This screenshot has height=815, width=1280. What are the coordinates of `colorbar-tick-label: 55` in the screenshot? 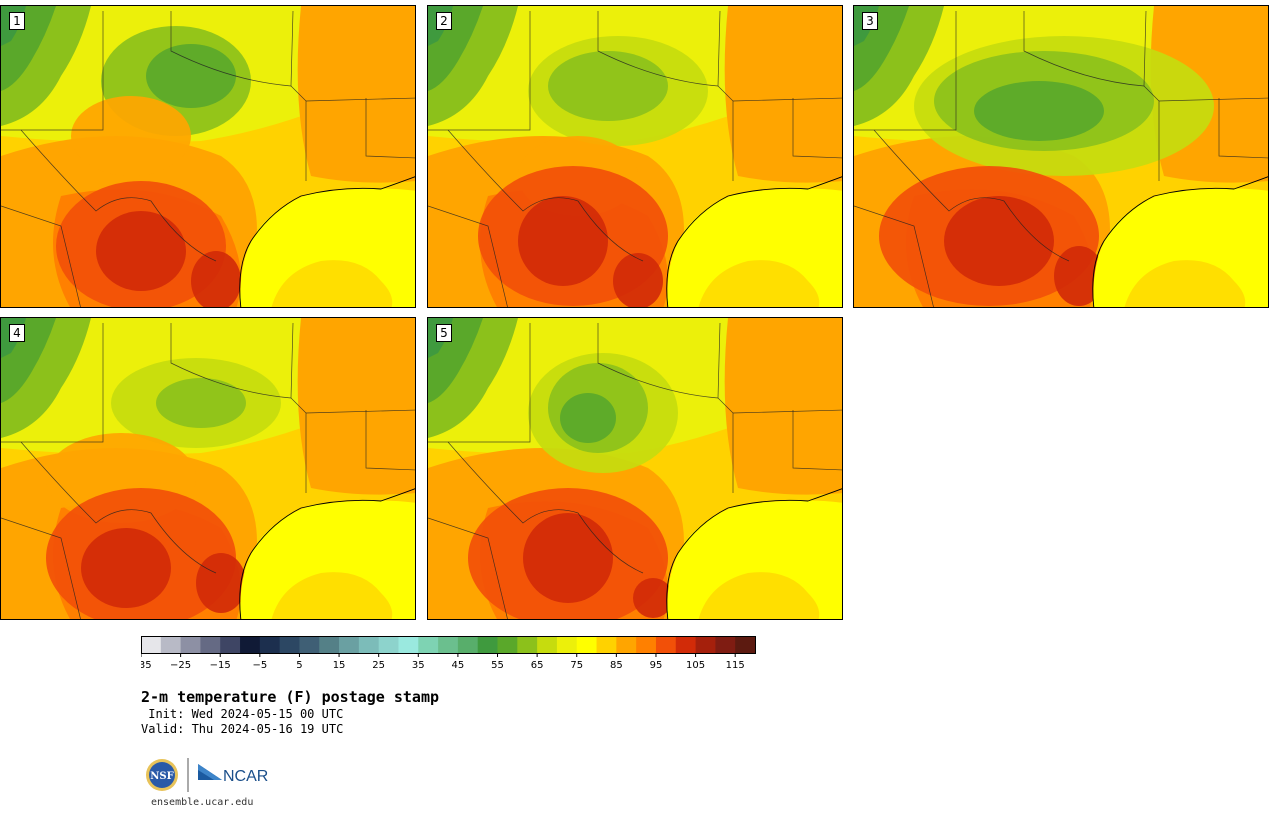 It's located at (497, 665).